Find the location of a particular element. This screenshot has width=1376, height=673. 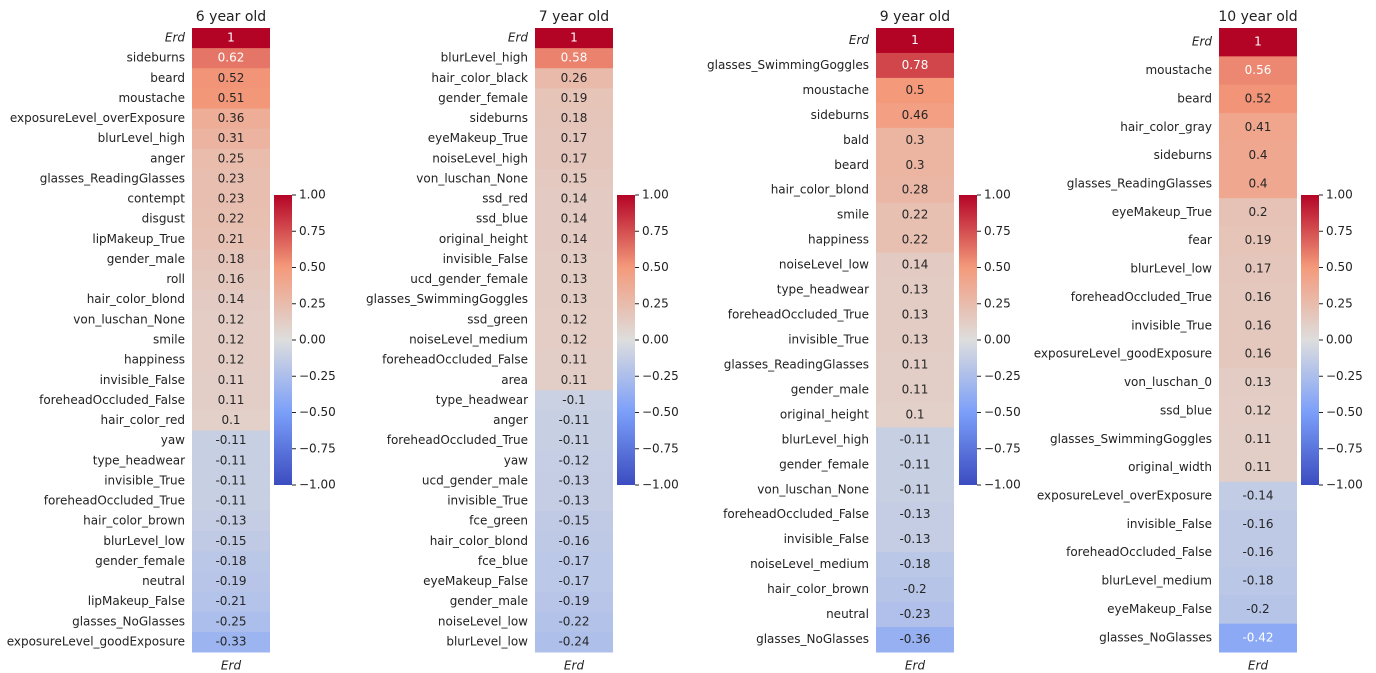

row-label: yaw is located at coordinates (516, 460).